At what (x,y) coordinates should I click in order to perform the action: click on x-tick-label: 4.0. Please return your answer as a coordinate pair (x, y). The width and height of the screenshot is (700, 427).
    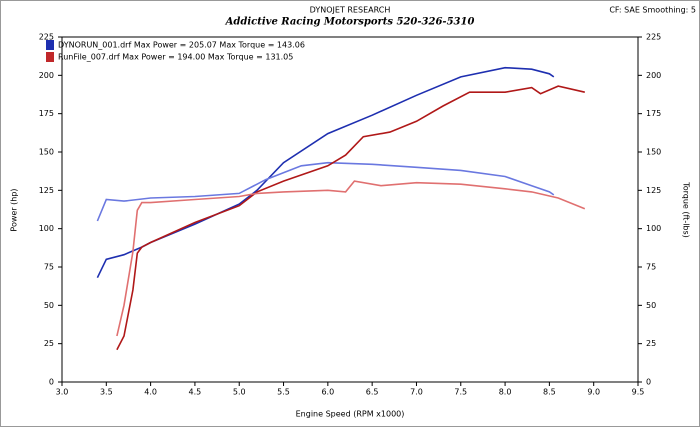
    Looking at the image, I should click on (150, 392).